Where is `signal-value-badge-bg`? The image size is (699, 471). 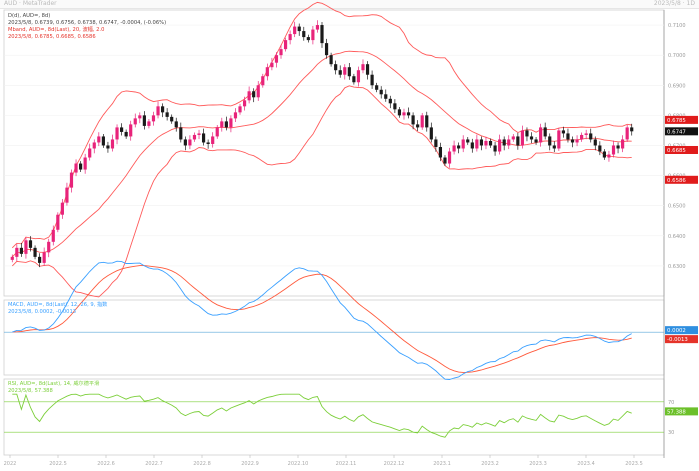 signal-value-badge-bg is located at coordinates (681, 339).